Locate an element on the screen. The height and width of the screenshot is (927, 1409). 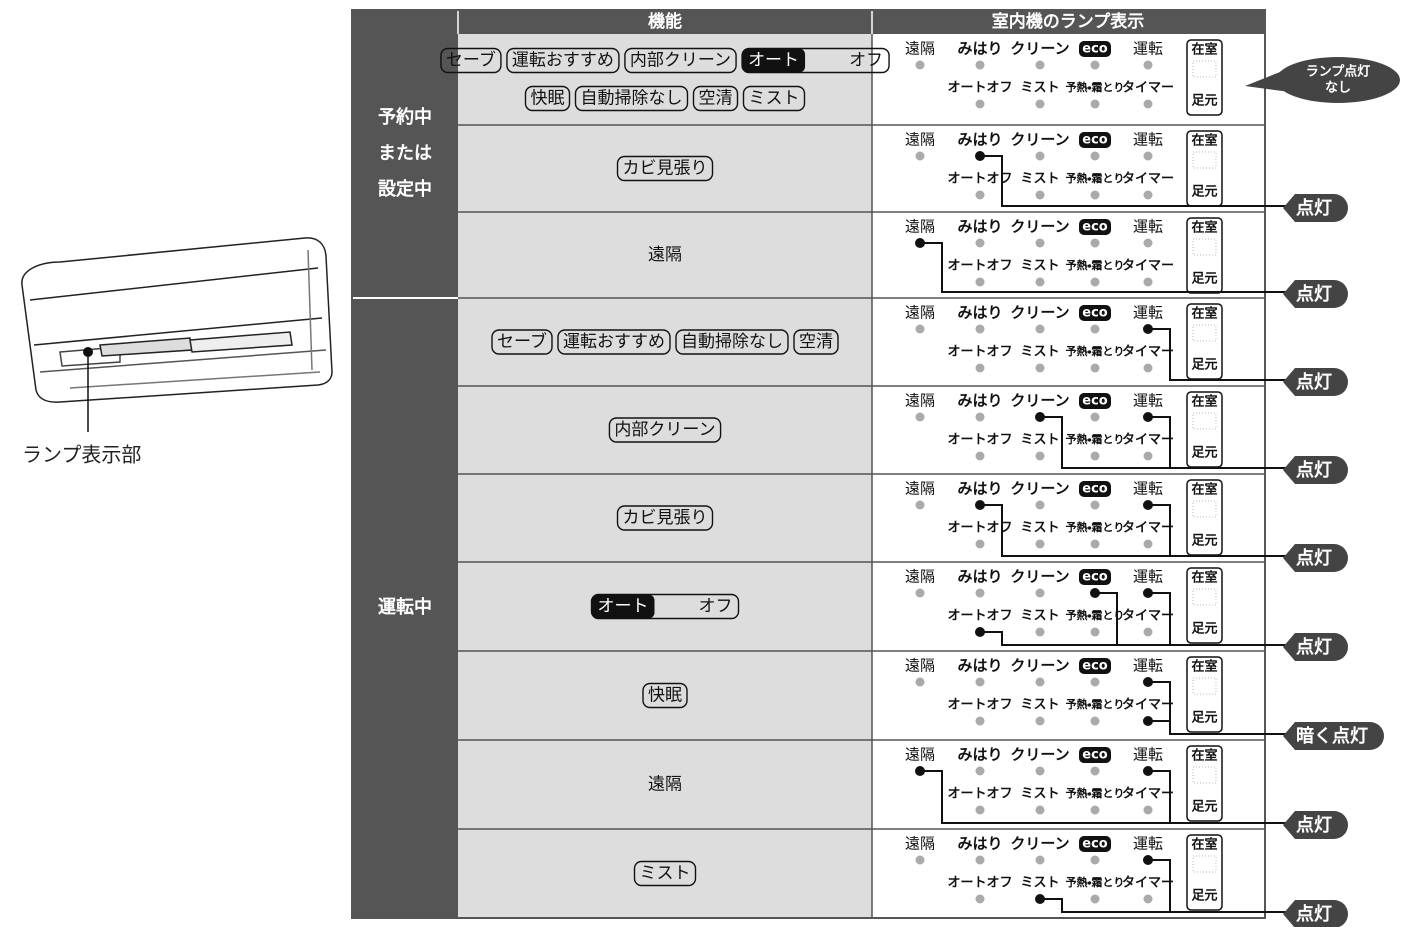
toggle-on is located at coordinates (623, 606).